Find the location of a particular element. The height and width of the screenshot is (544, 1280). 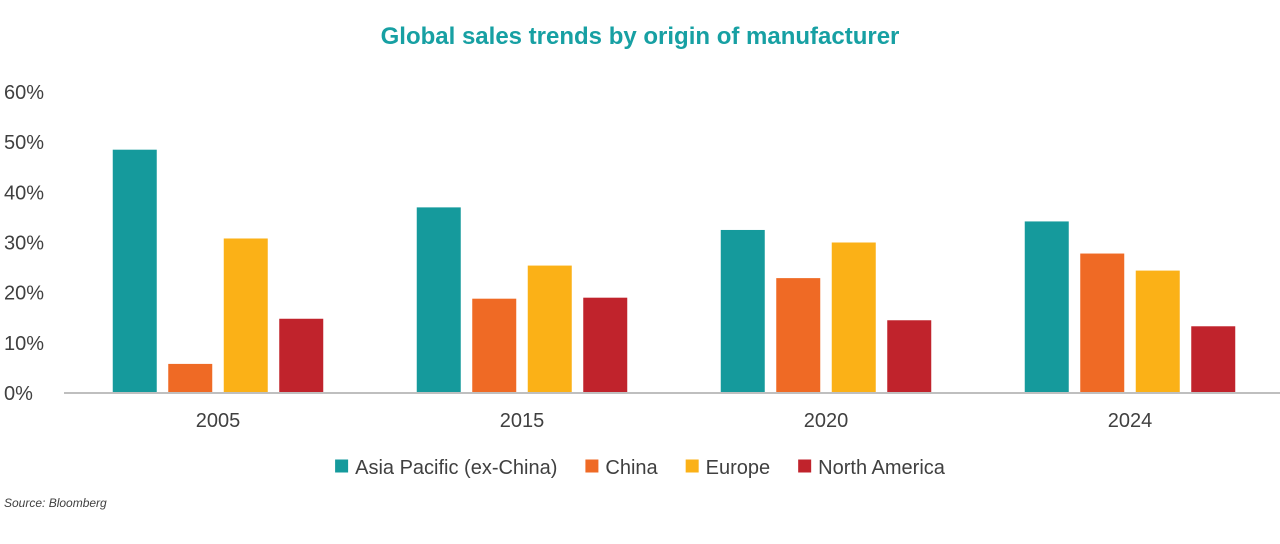

bar-europe-2024 is located at coordinates (1157, 331).